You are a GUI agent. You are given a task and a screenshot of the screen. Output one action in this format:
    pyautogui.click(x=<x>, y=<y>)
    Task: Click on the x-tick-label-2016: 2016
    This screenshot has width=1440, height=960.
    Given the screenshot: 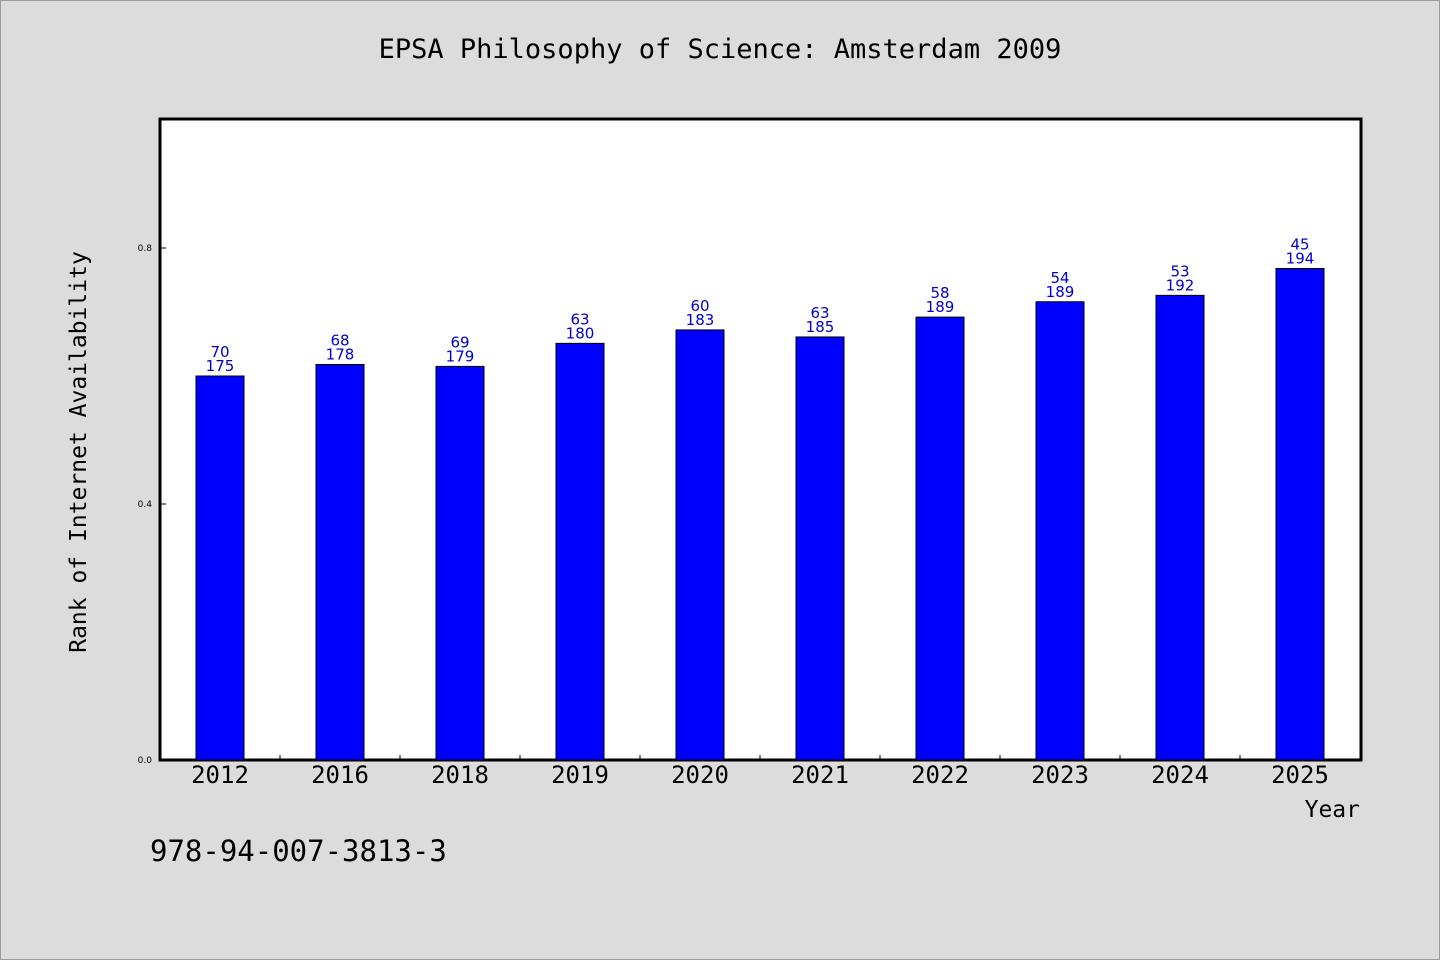 What is the action you would take?
    pyautogui.click(x=340, y=775)
    